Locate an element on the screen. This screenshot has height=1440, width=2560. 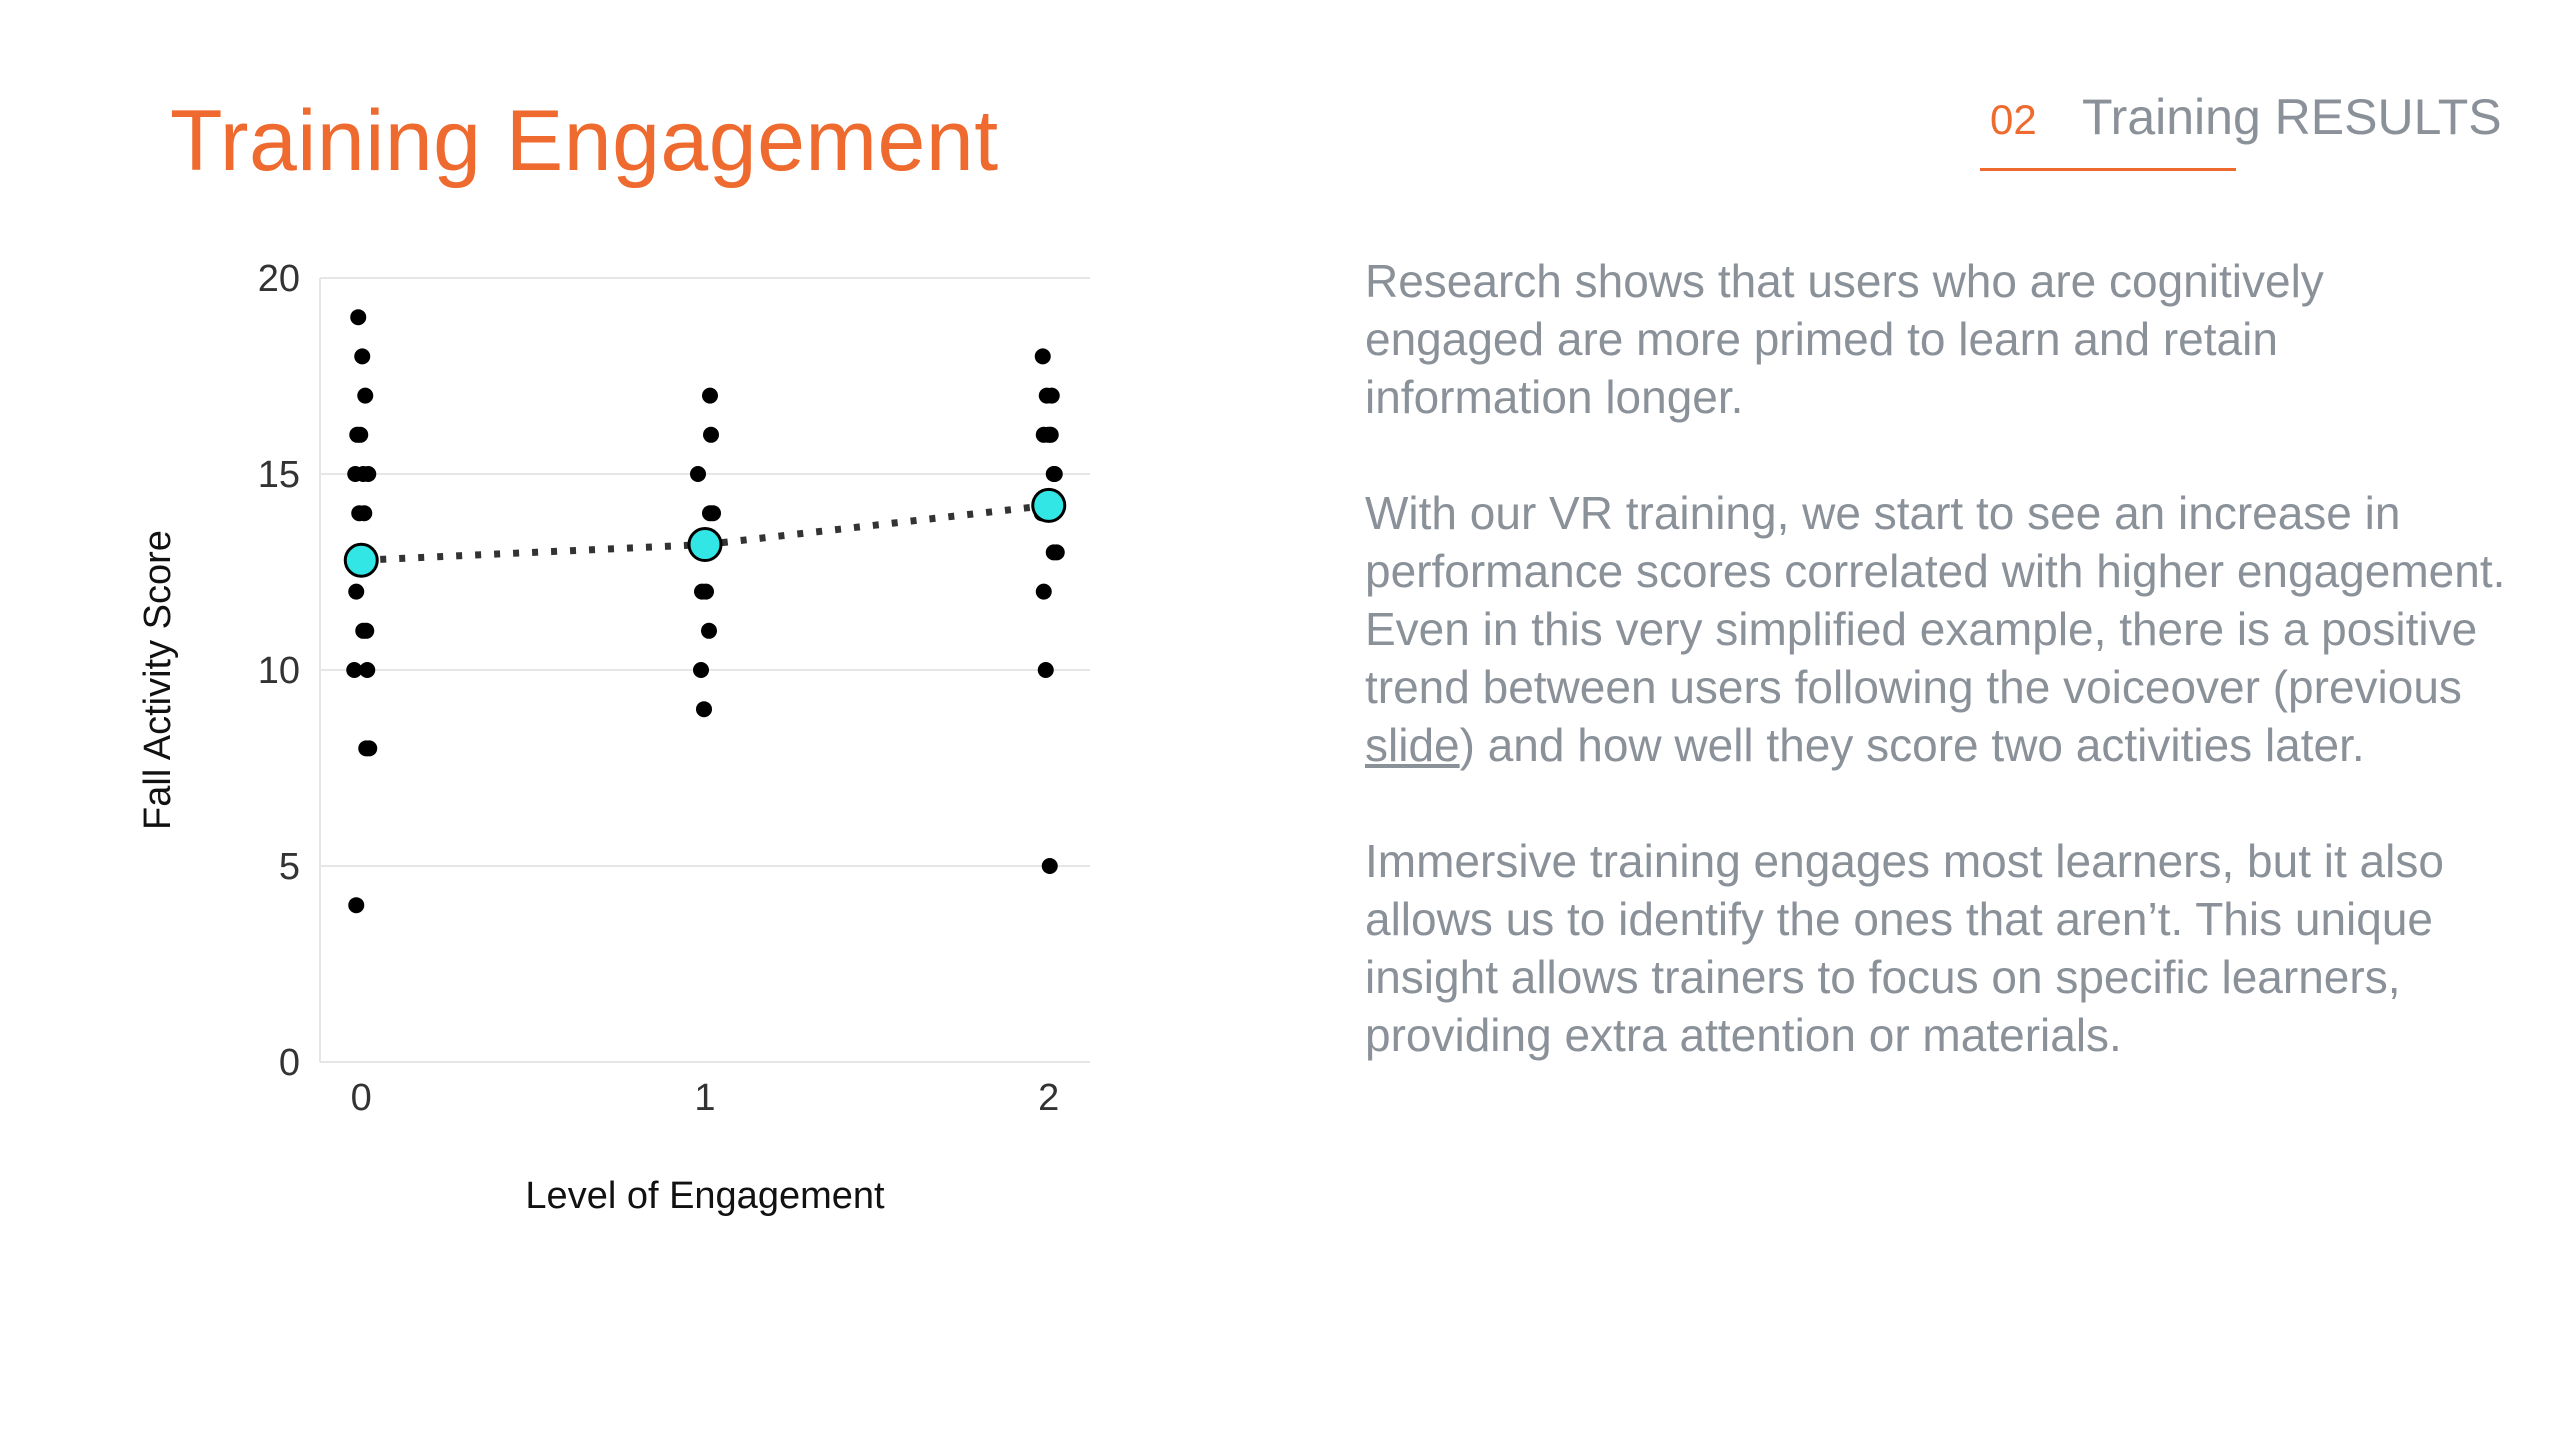
y-axis-title: Fall Activity Score is located at coordinates (158, 680).